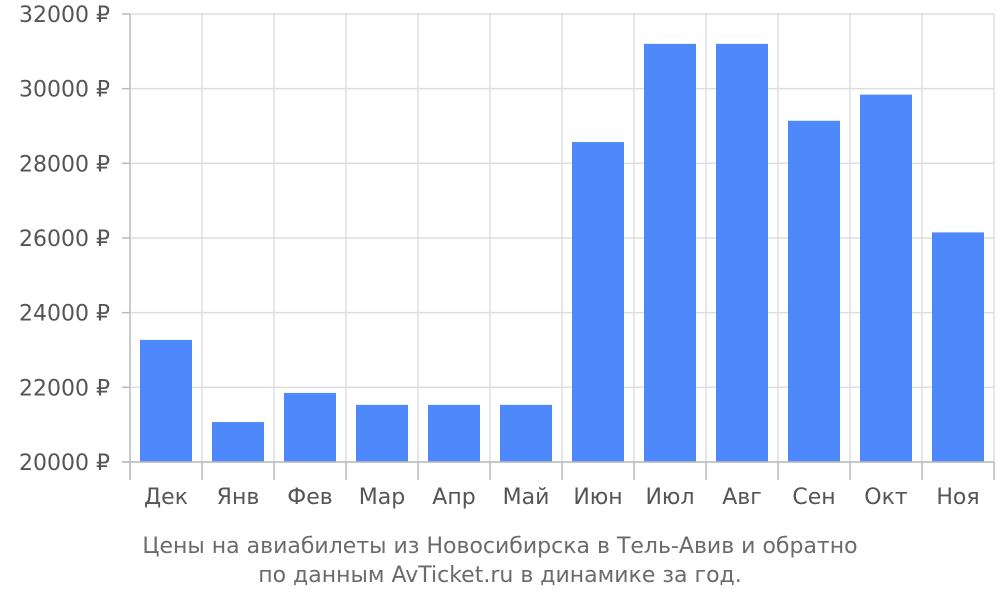  I want to click on x-tick-label: Май, so click(526, 497).